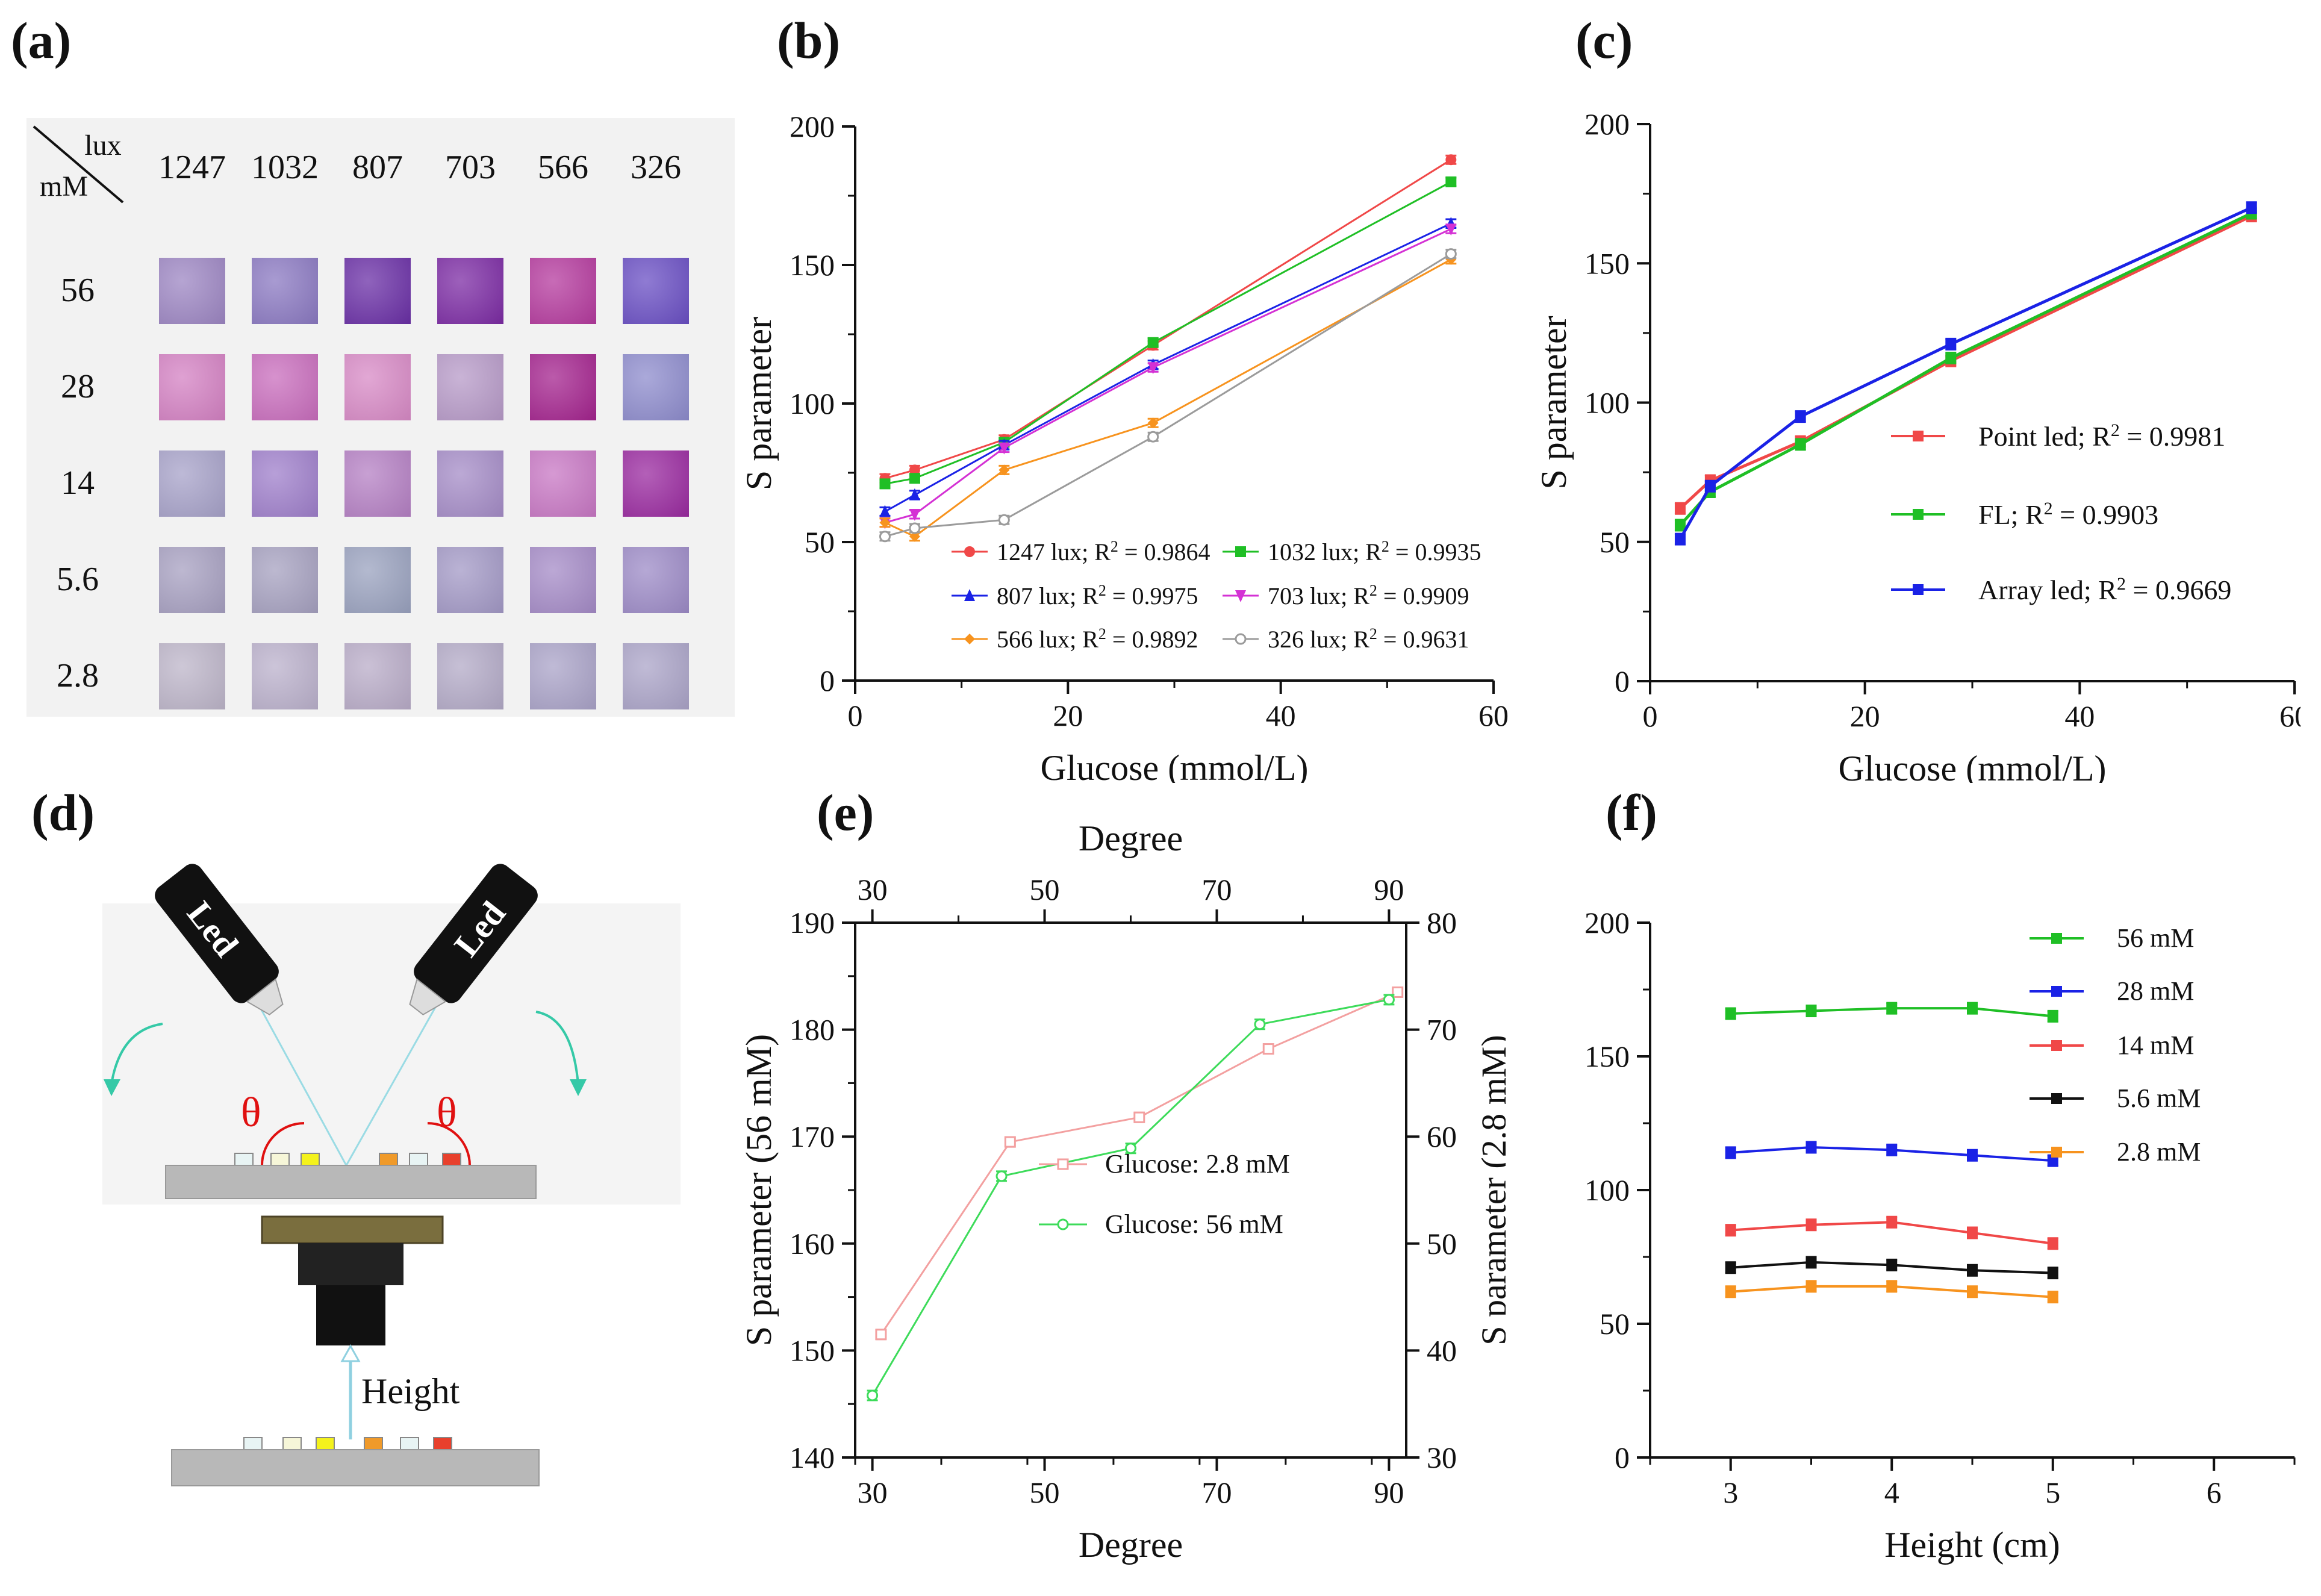 The width and height of the screenshot is (2321, 1596). Describe the element at coordinates (1068, 715) in the screenshot. I see `x-tick-label: 20` at that location.